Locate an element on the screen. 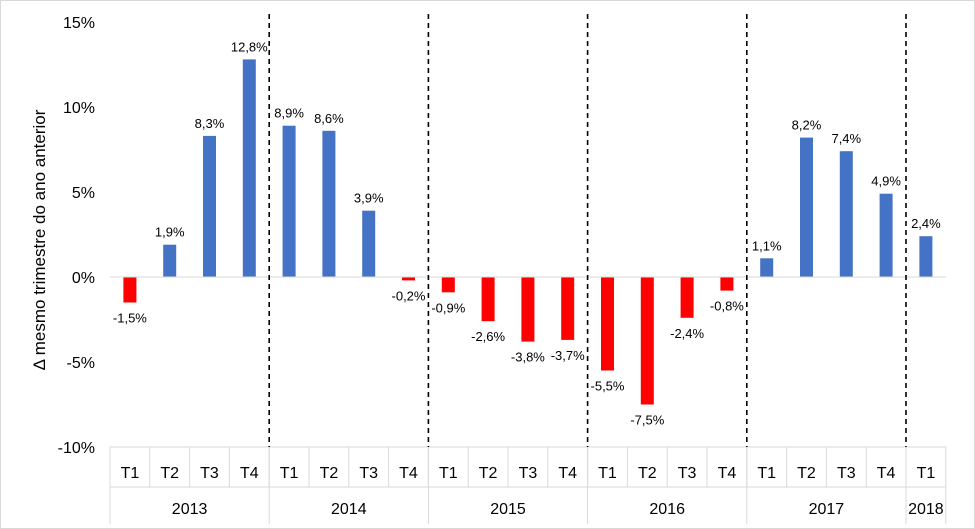 The image size is (975, 529). data-label: 2,4% is located at coordinates (926, 223).